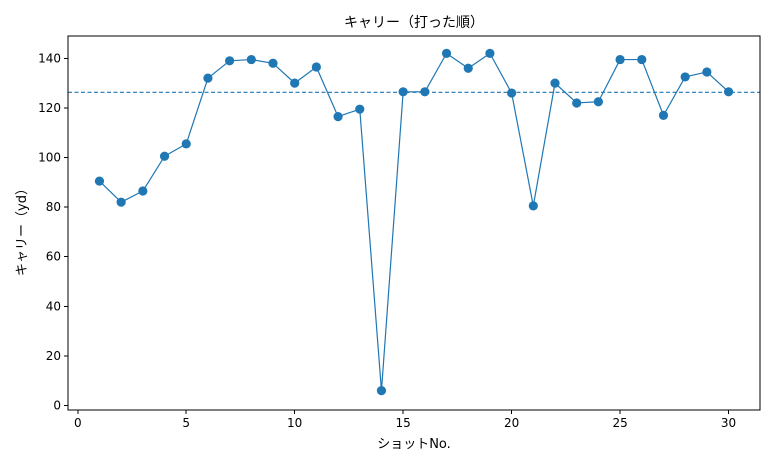 Image resolution: width=775 pixels, height=466 pixels. What do you see at coordinates (511, 423) in the screenshot?
I see `x-tick-label: 20` at bounding box center [511, 423].